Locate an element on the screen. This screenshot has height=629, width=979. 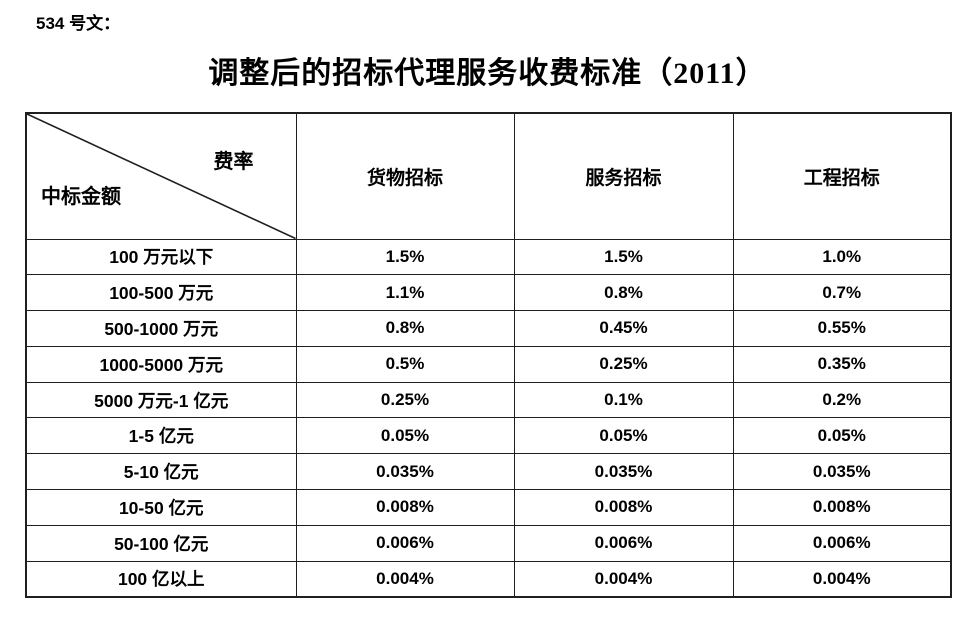
table-row: 100-500 万元 1.1% 0.8% 0.7% is located at coordinates (488, 293).